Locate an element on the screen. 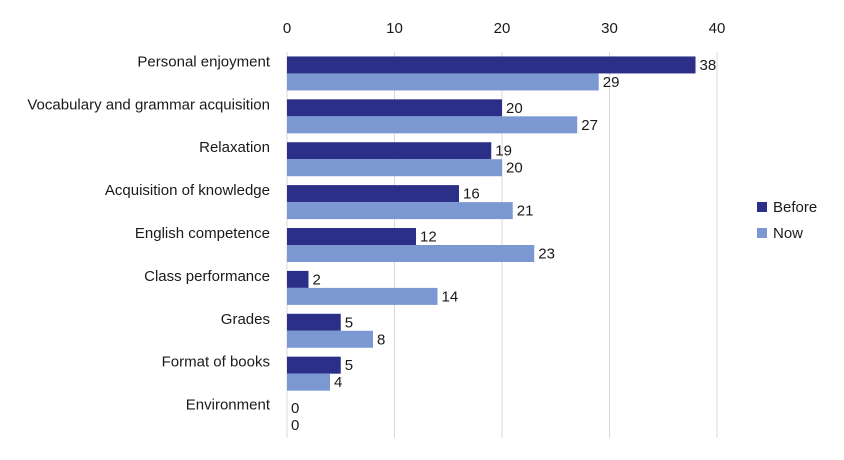 The height and width of the screenshot is (460, 844). category-label: Relaxation is located at coordinates (234, 147).